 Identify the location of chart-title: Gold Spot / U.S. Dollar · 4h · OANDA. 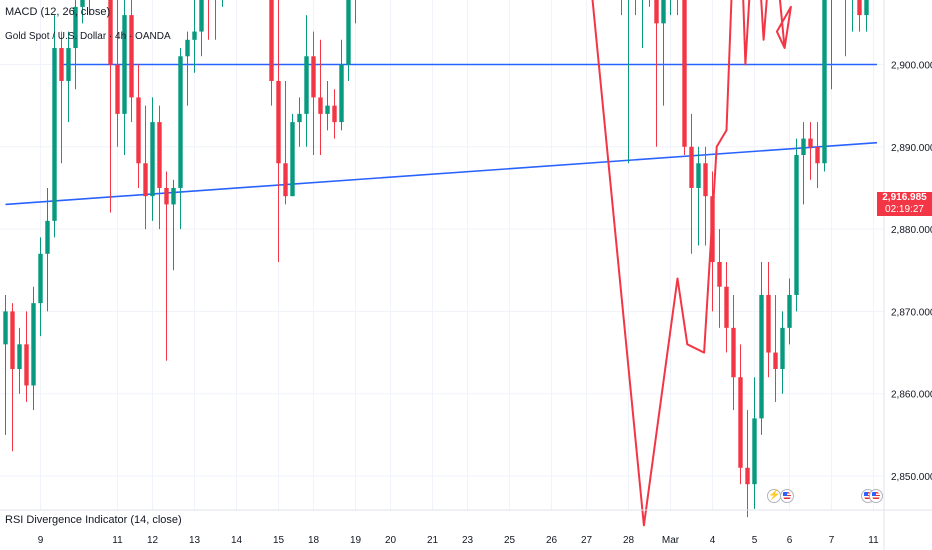
(88, 36).